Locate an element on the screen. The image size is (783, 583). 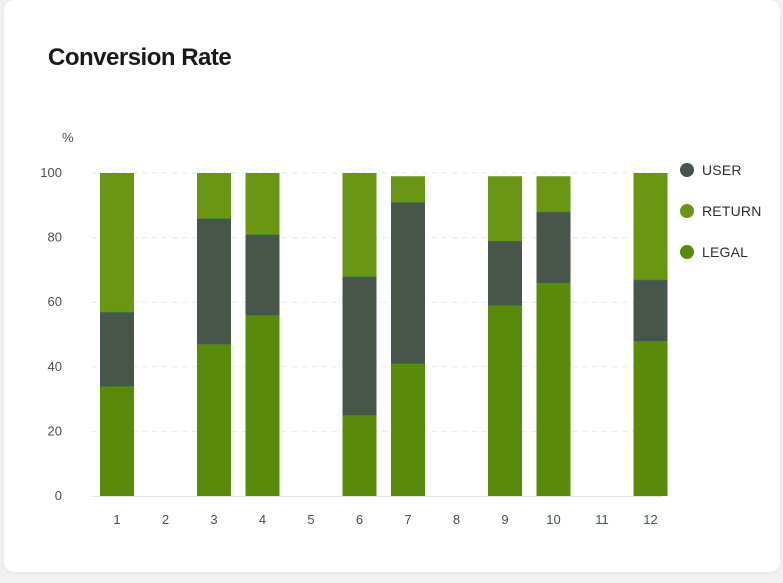
legend-item-return: RETURN is located at coordinates (721, 211).